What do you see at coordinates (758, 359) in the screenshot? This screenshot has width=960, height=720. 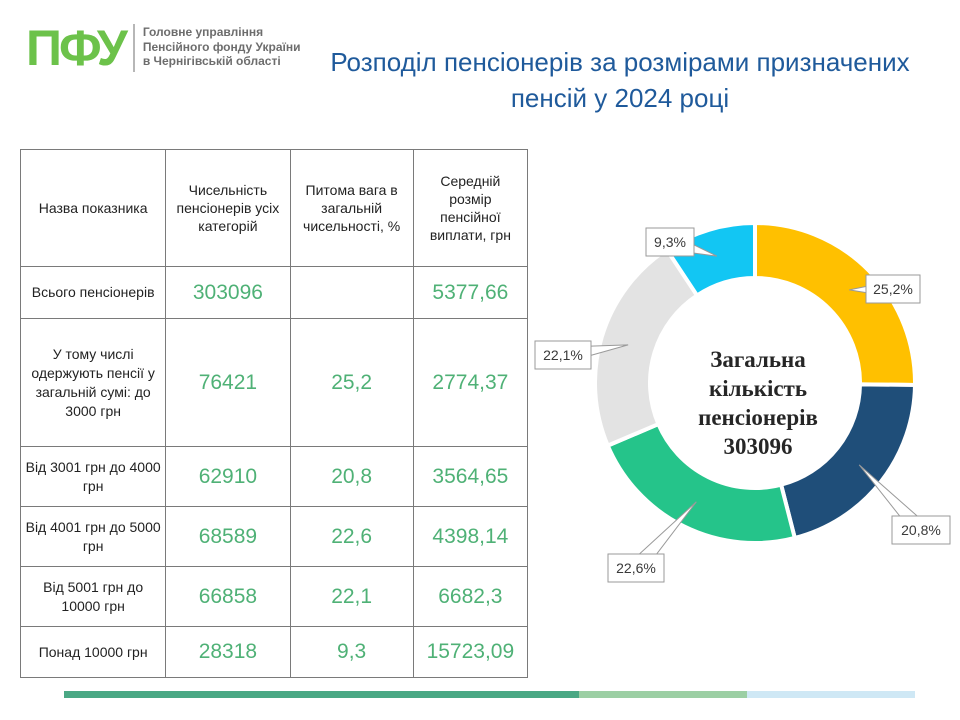 I see `center-line: Загальна` at bounding box center [758, 359].